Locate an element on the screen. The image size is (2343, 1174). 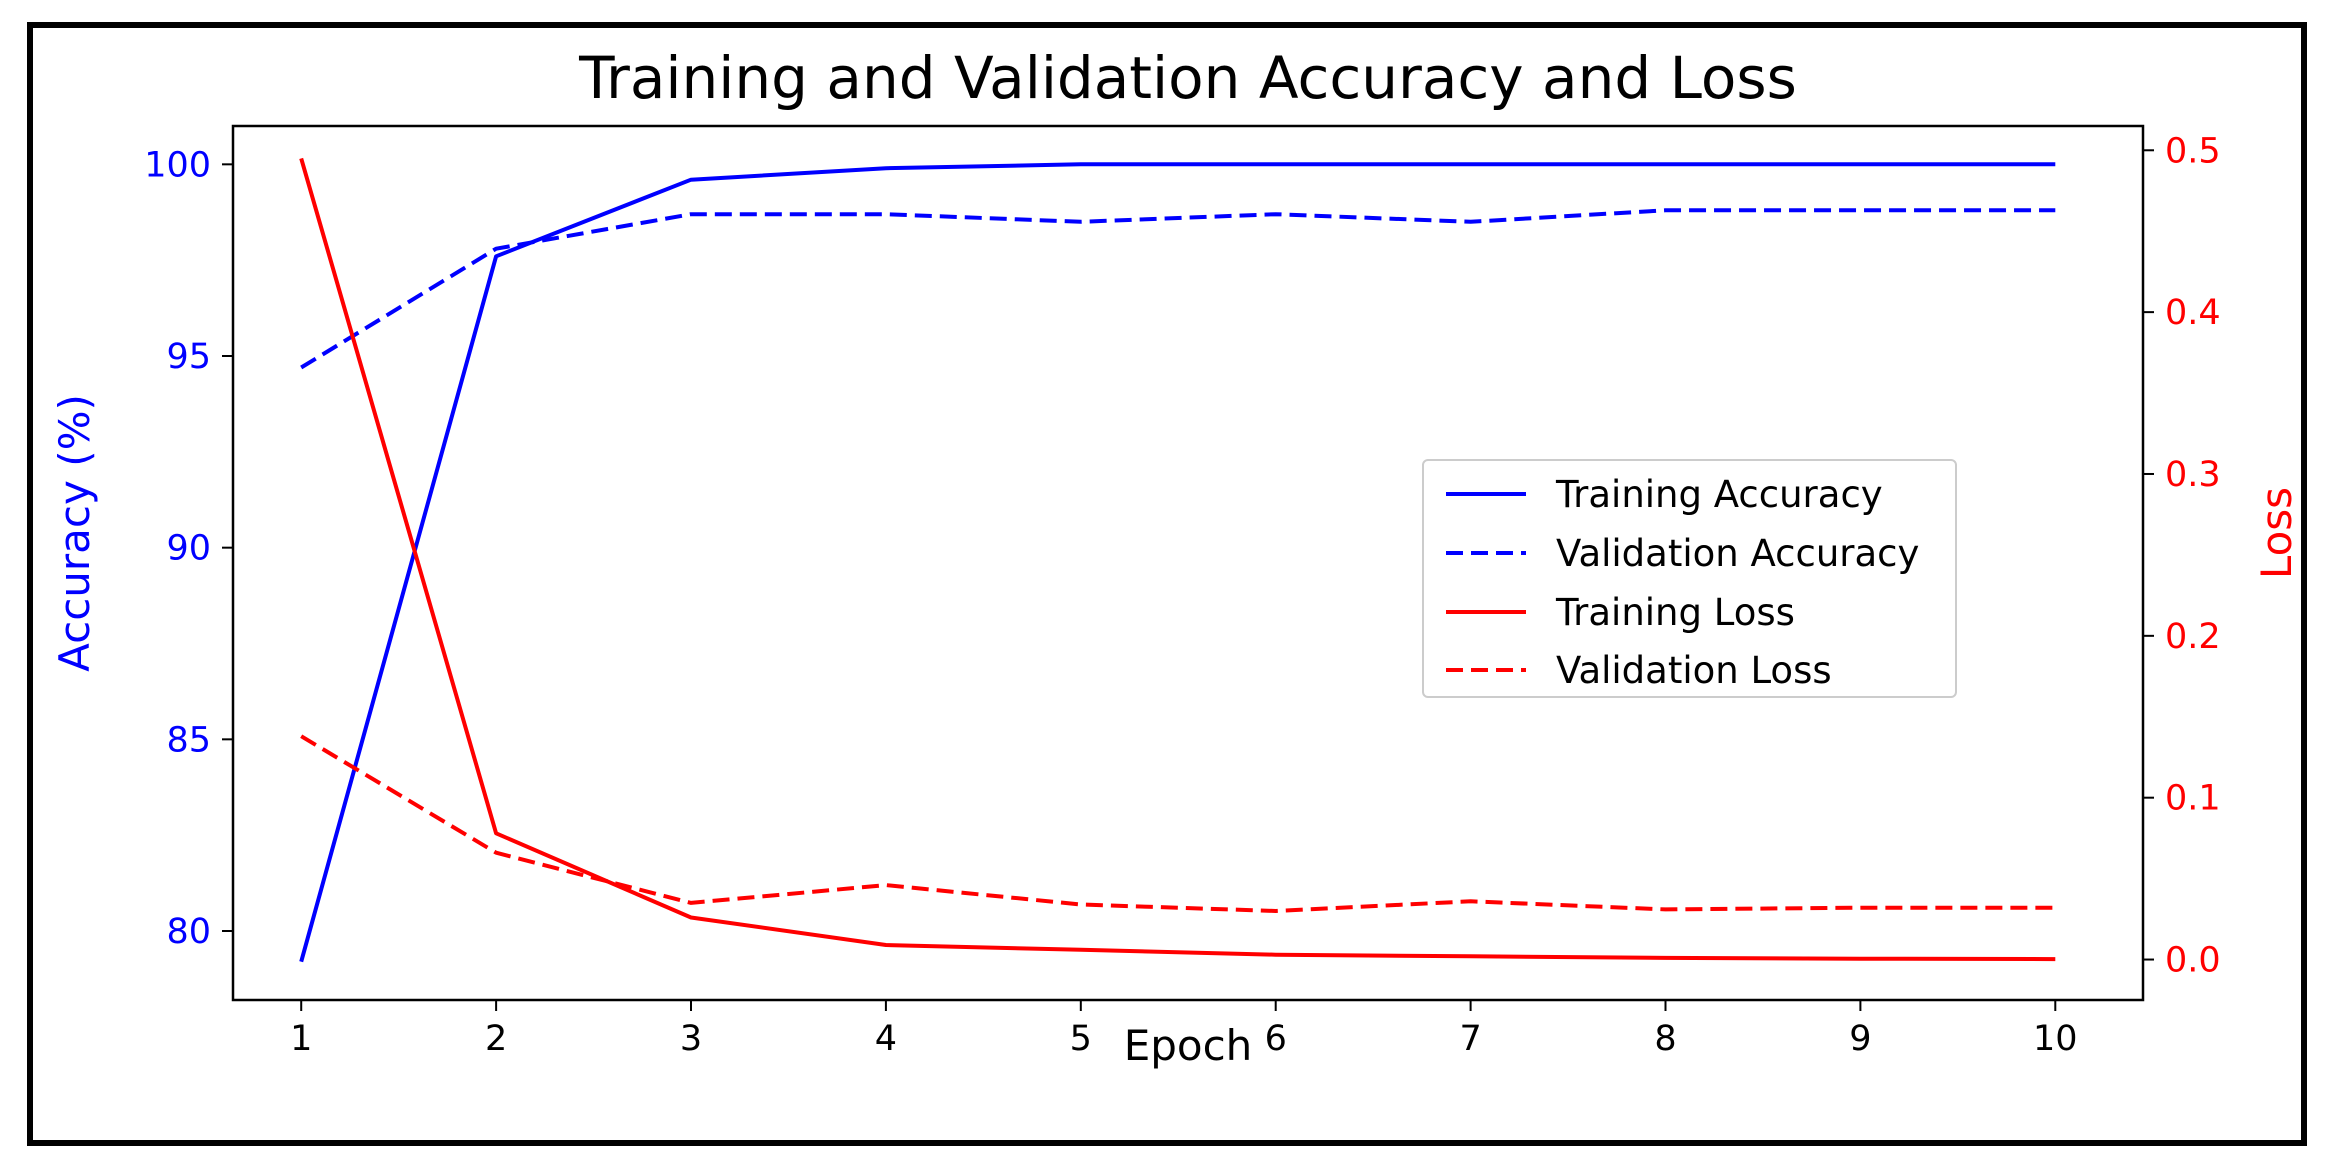
series-line-validation-loss is located at coordinates (1178, 823).